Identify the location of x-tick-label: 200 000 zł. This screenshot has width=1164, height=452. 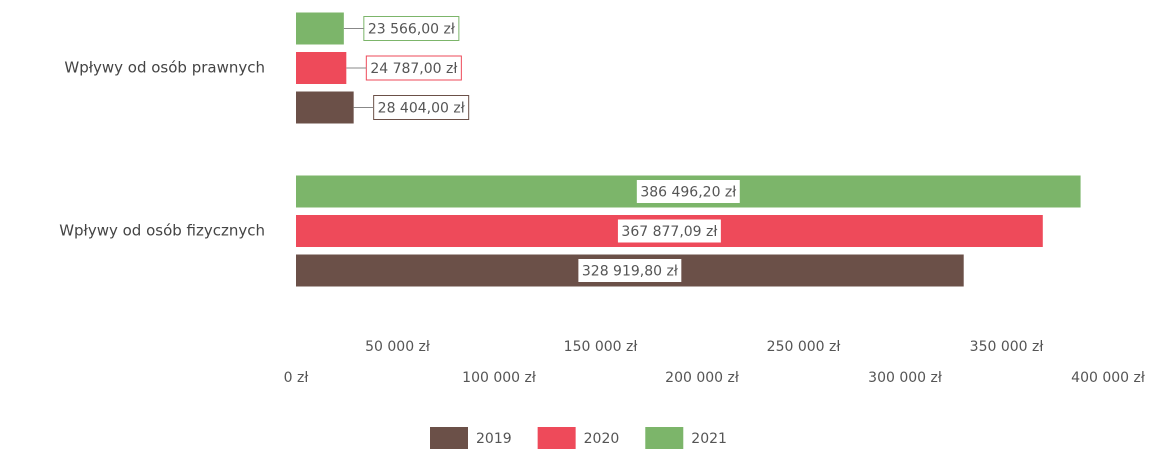
(702, 378).